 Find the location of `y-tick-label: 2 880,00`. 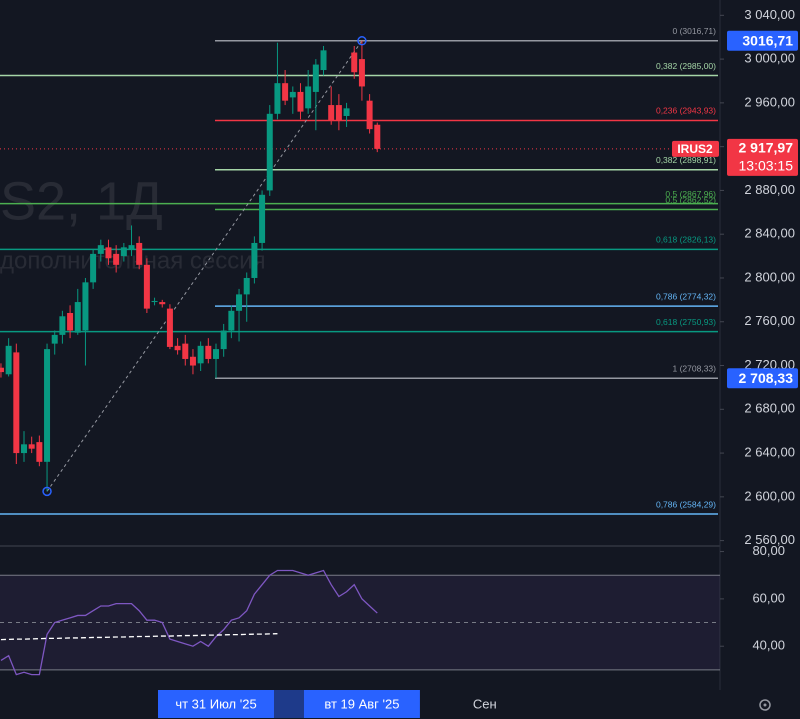

y-tick-label: 2 880,00 is located at coordinates (769, 189).